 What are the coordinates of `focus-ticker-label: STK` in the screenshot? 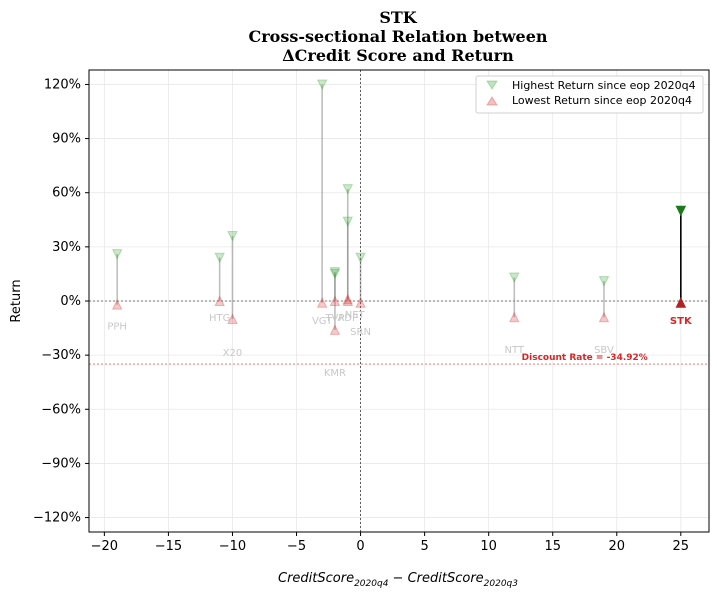 It's located at (681, 321).